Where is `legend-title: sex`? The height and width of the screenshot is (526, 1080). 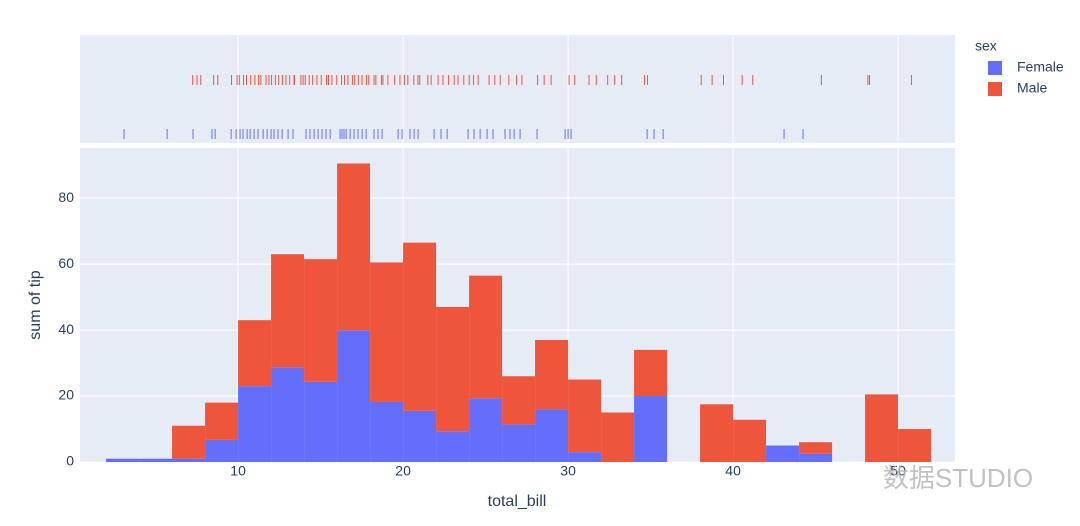 legend-title: sex is located at coordinates (986, 46).